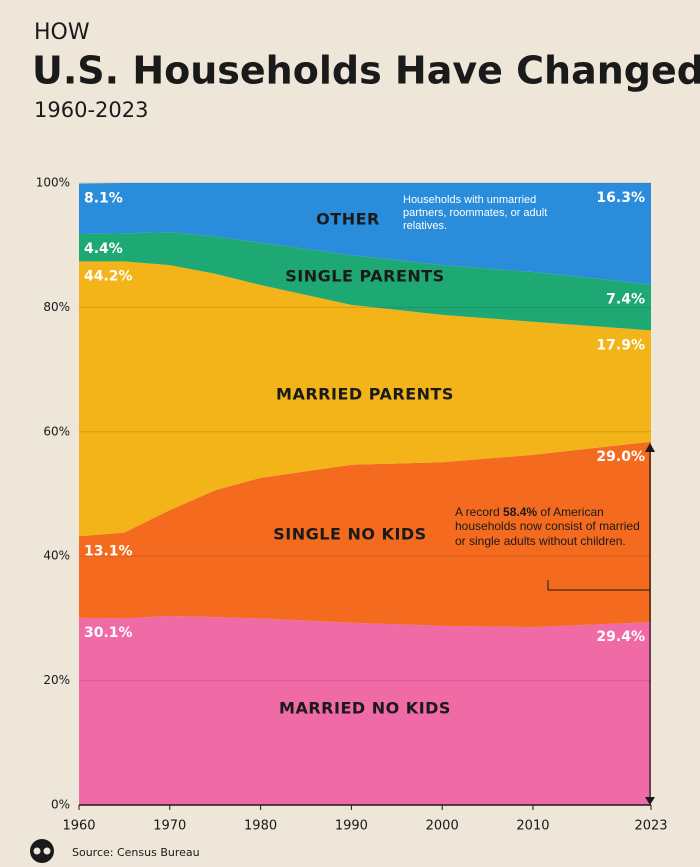  I want to click on x-tick-label: 1980, so click(260, 826).